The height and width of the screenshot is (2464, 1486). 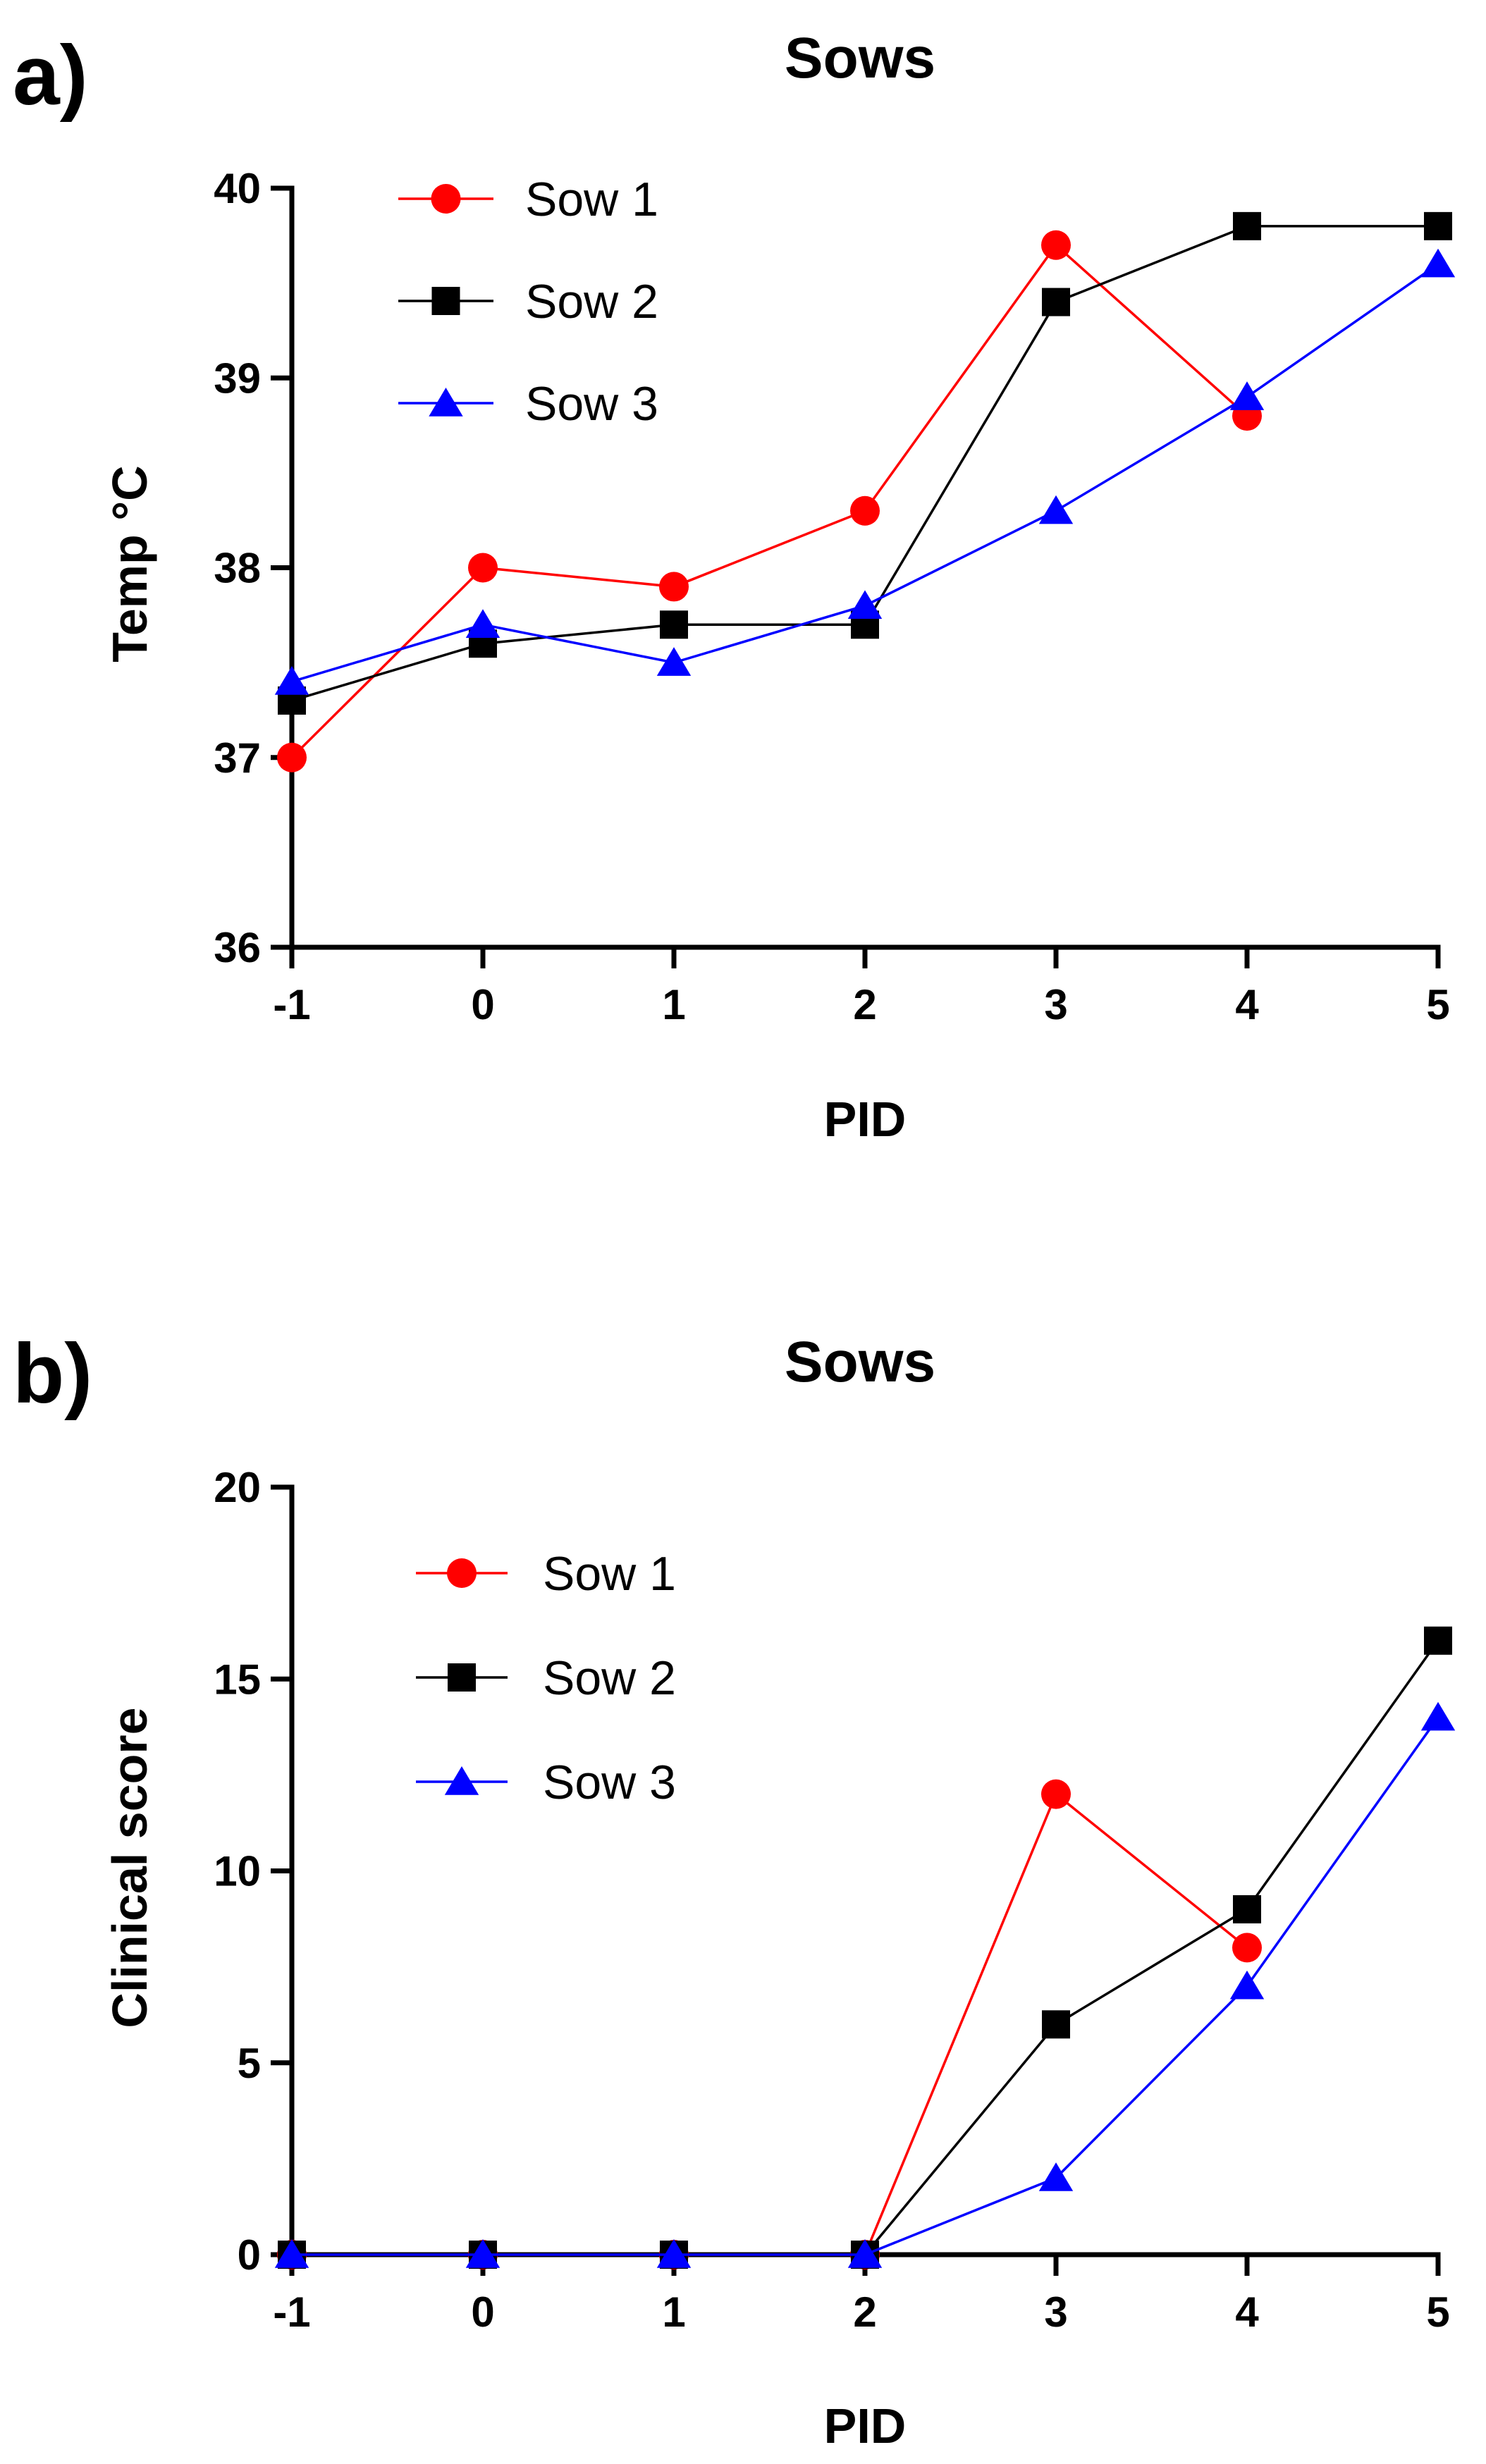 I want to click on y-tick-label: 38, so click(x=237, y=568).